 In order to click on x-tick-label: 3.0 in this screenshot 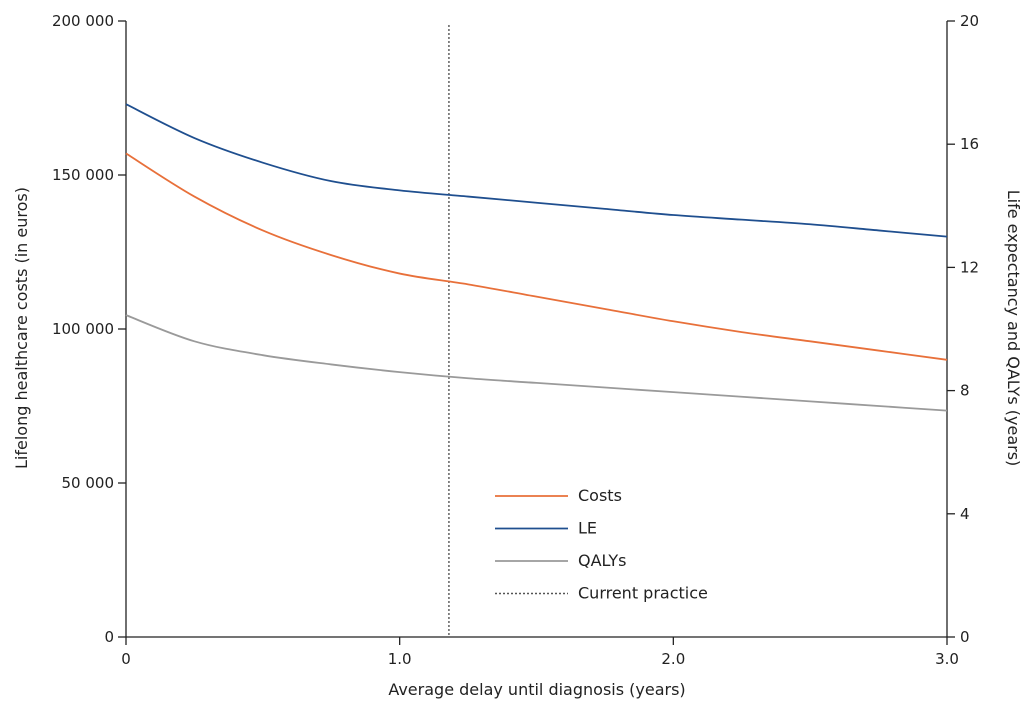, I will do `click(947, 659)`.